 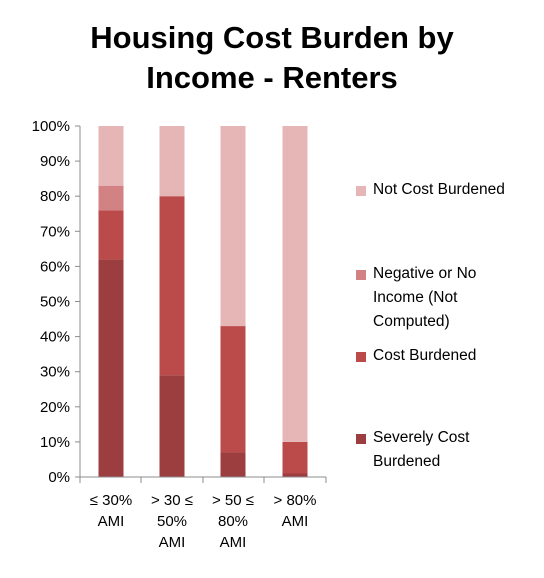 What do you see at coordinates (272, 58) in the screenshot?
I see `chart-title: Housing Cost Burden by Income - Renters` at bounding box center [272, 58].